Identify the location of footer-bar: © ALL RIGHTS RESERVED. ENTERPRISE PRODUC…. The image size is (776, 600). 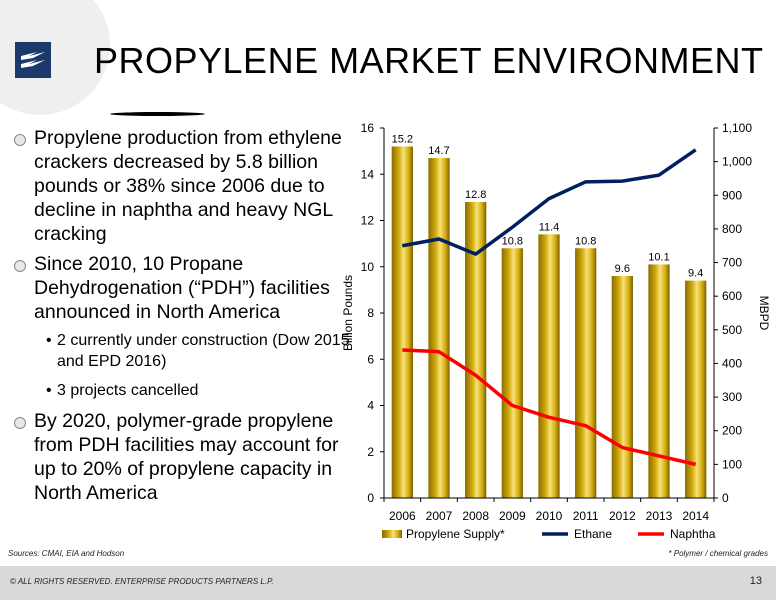
(388, 583).